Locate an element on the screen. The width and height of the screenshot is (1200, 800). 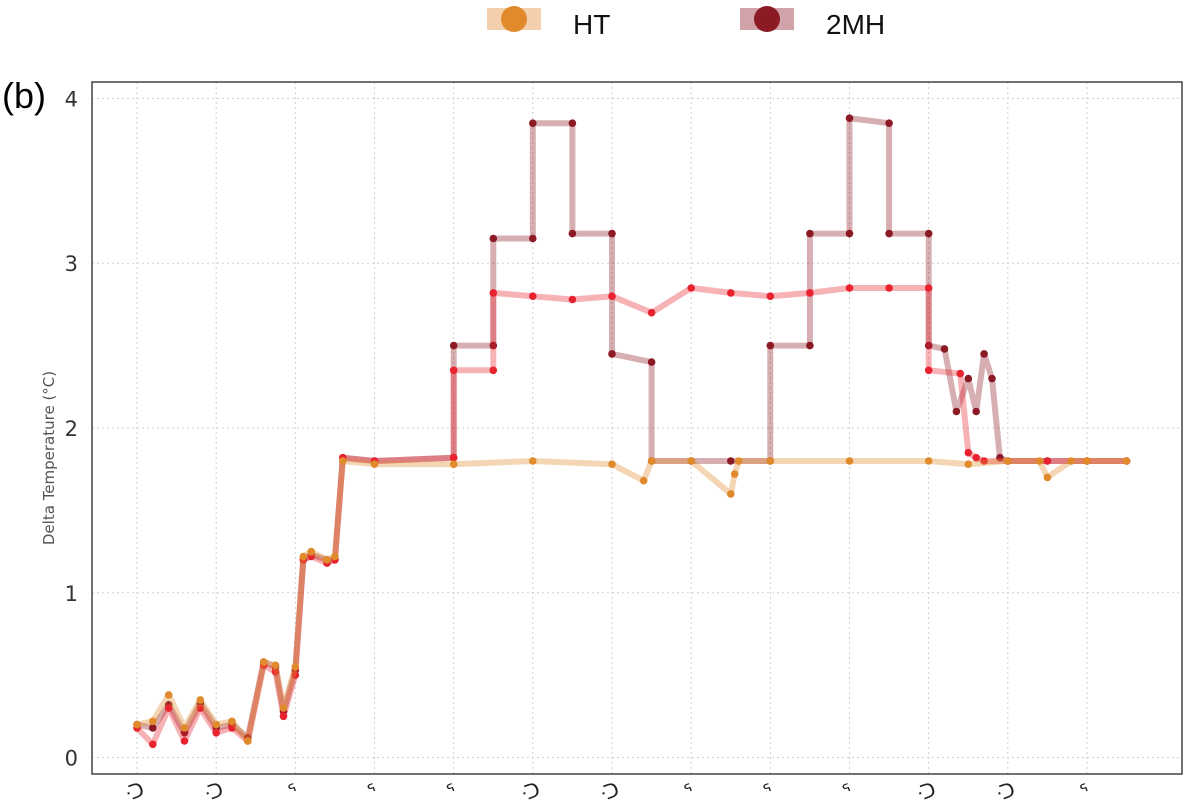
legend-marker-ht is located at coordinates (514, 19).